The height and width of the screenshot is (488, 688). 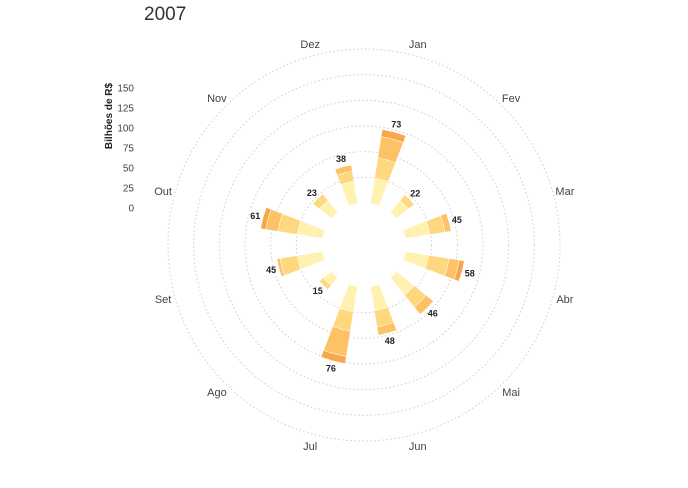 What do you see at coordinates (310, 45) in the screenshot?
I see `month-label-dez: Dez` at bounding box center [310, 45].